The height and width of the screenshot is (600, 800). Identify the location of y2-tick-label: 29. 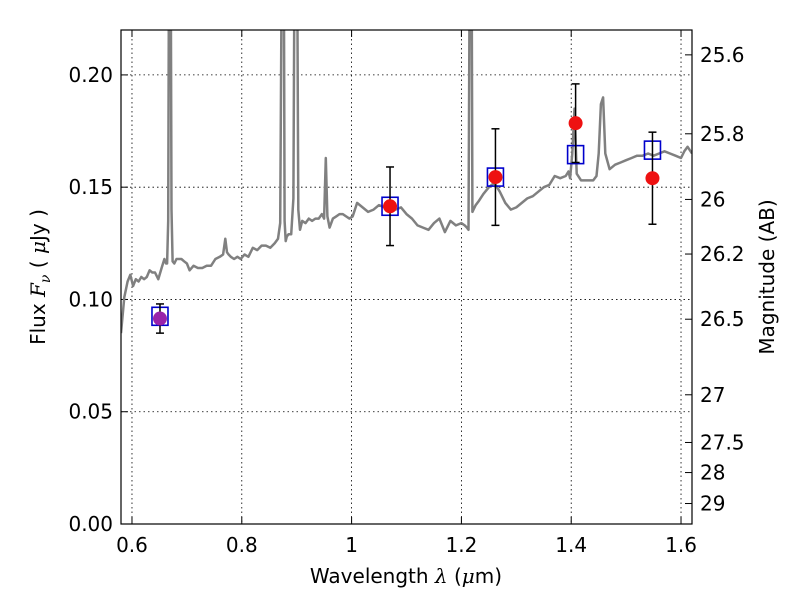
(712, 504).